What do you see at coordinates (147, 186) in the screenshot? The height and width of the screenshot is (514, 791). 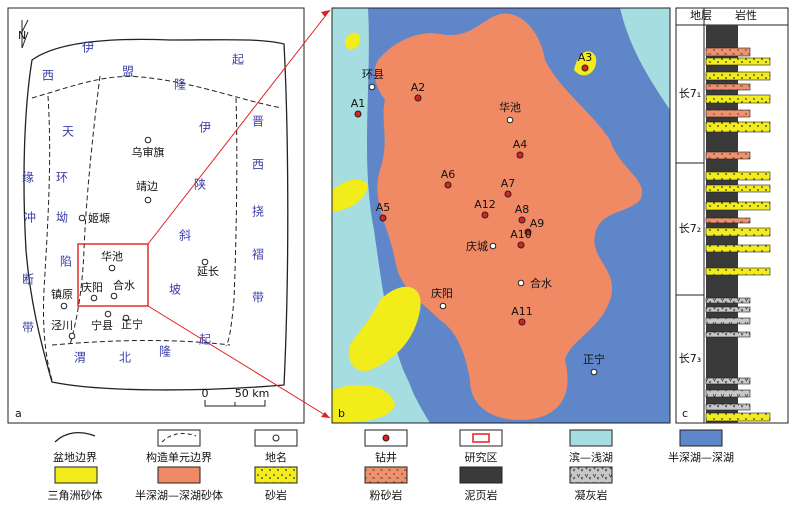 I see `place-label: 靖边` at bounding box center [147, 186].